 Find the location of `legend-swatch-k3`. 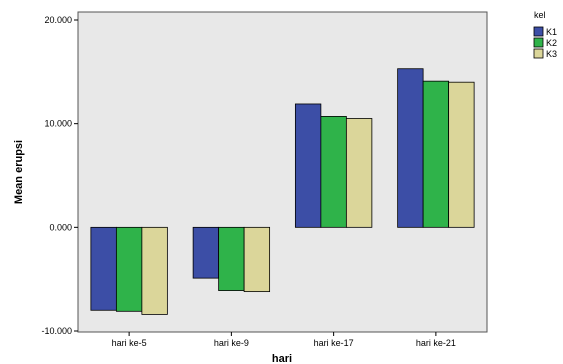

legend-swatch-k3 is located at coordinates (538, 53).